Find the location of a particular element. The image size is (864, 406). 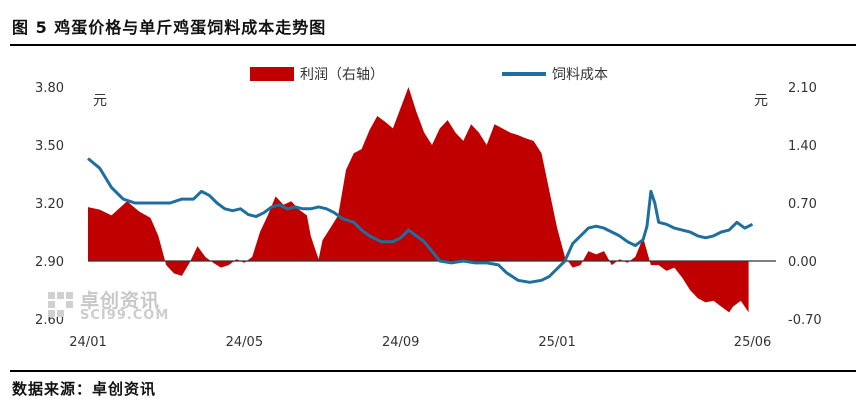

x-tick-label: 24/09 is located at coordinates (400, 342).